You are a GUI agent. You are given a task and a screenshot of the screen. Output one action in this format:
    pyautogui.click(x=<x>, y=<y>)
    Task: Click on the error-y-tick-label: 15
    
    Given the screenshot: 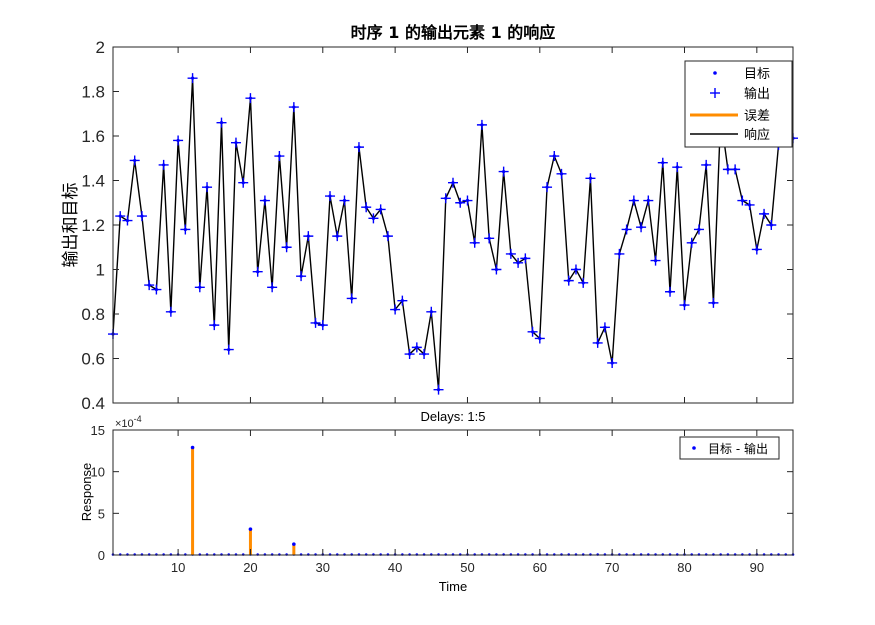 What is the action you would take?
    pyautogui.click(x=98, y=430)
    